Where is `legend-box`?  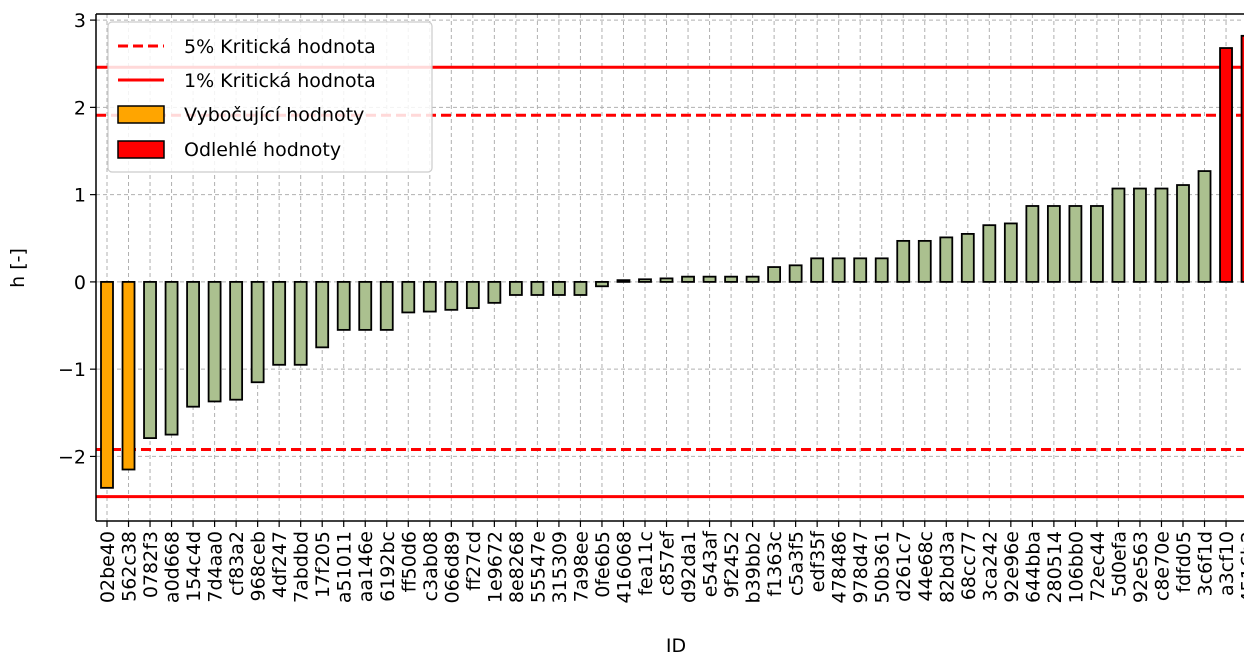 legend-box is located at coordinates (270, 97).